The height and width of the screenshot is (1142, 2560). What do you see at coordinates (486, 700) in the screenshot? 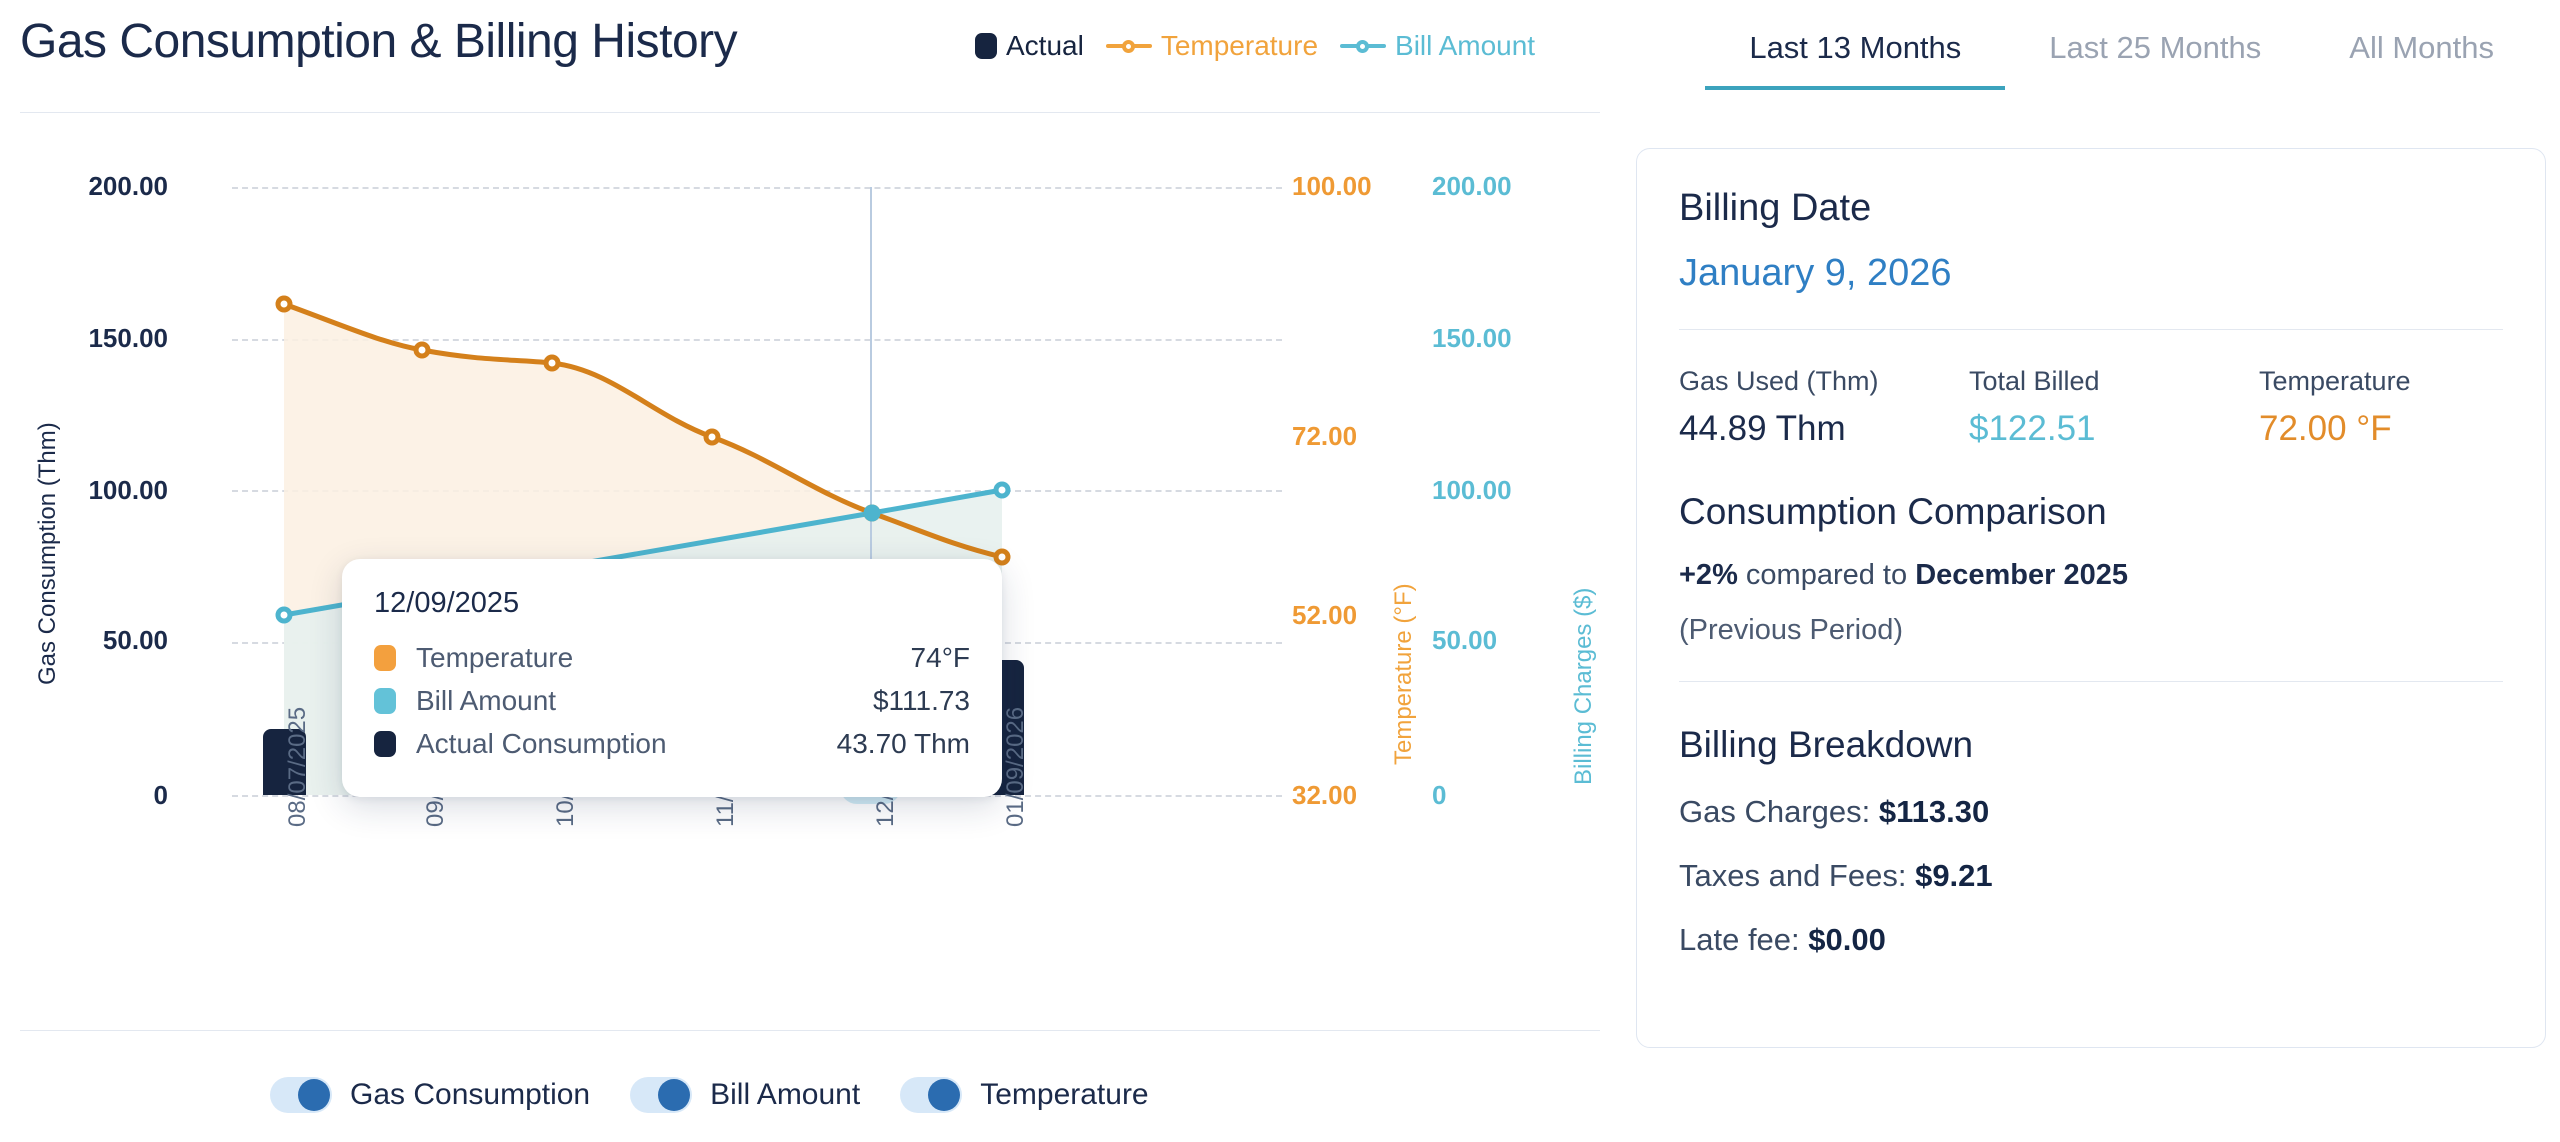
I see `tooltip-label-bill-amount: Bill Amount` at bounding box center [486, 700].